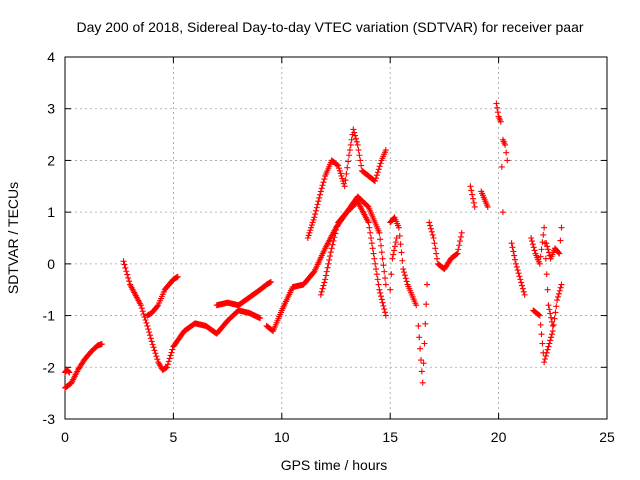 This screenshot has width=640, height=480. I want to click on x-axis-label: GPS time / hours, so click(334, 465).